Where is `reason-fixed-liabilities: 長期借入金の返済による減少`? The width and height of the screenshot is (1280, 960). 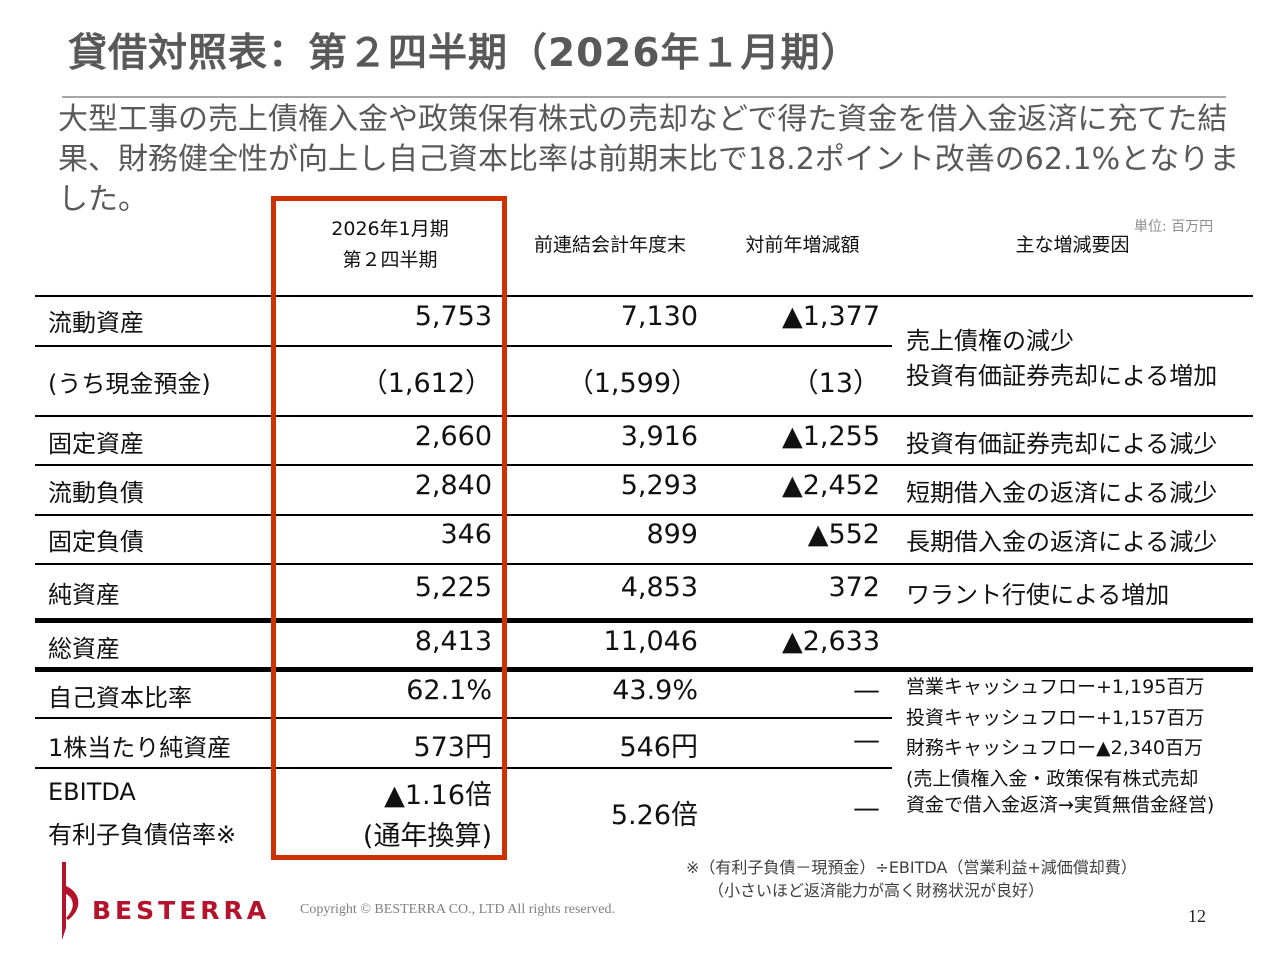
reason-fixed-liabilities: 長期借入金の返済による減少 is located at coordinates (1062, 542).